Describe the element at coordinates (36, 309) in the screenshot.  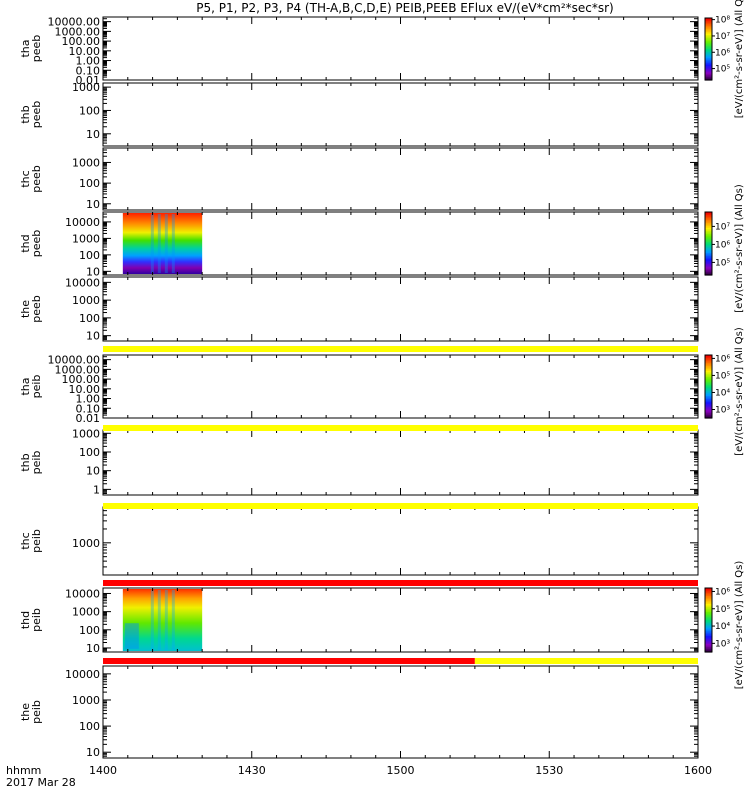
I see `panel-species-label: peeb` at that location.